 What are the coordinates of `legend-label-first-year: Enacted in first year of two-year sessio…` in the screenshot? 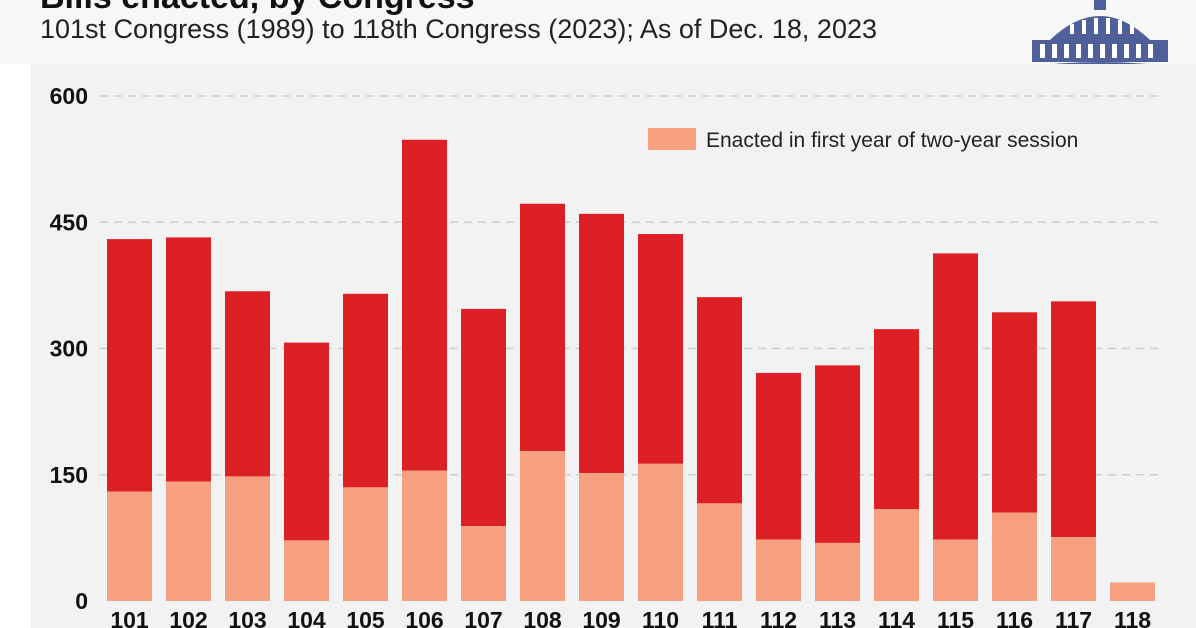 It's located at (892, 140).